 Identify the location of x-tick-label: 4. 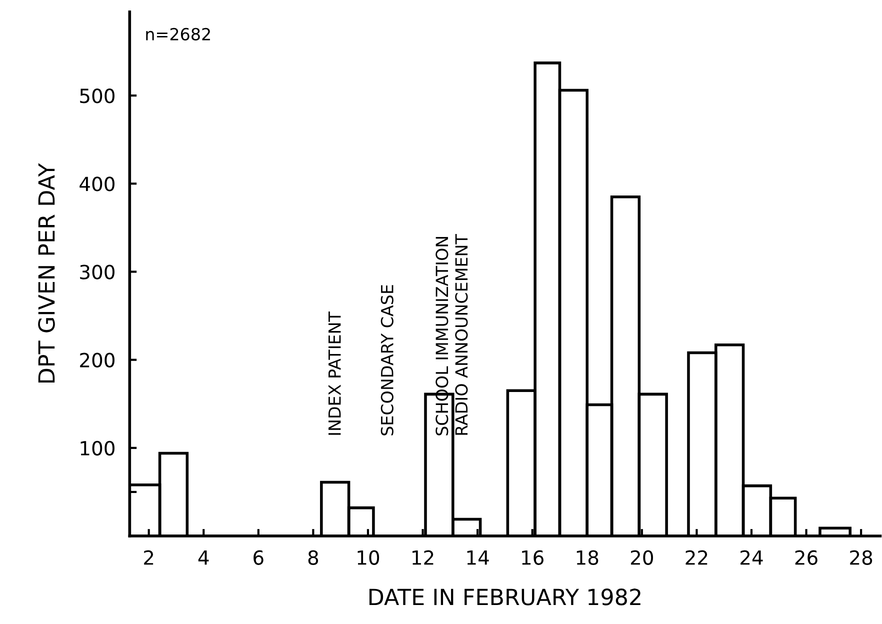
(203, 557).